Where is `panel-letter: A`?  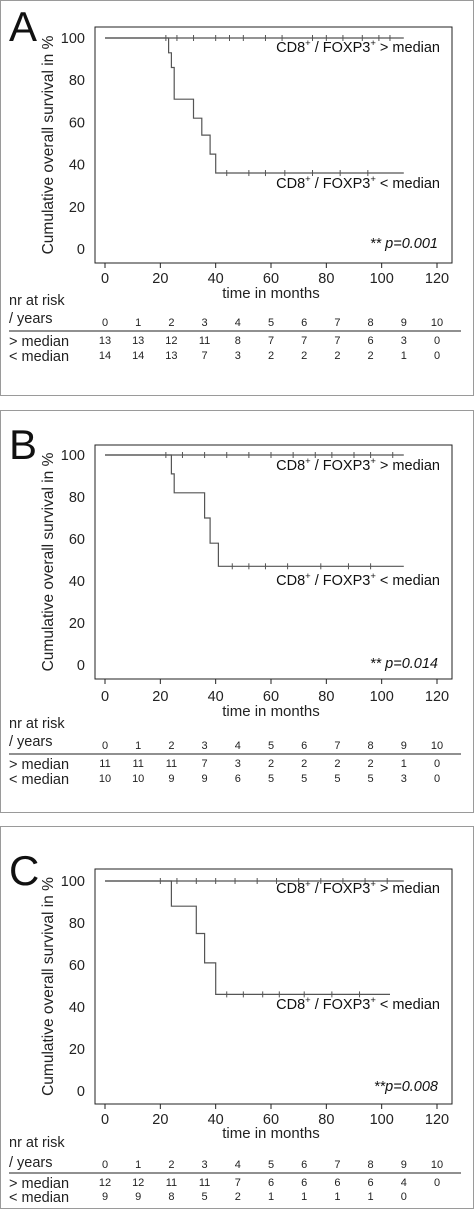
panel-letter: A is located at coordinates (23, 26).